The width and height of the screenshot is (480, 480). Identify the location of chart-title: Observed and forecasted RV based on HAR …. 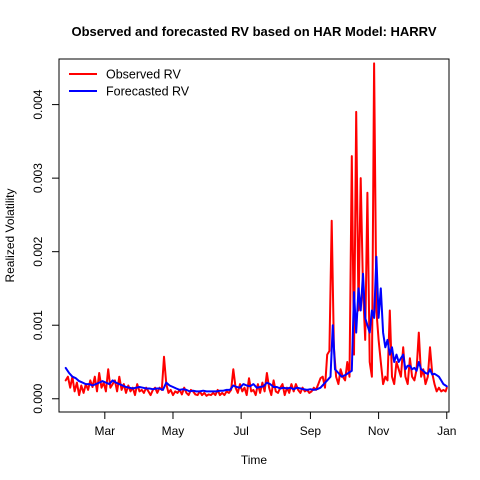
(253, 31).